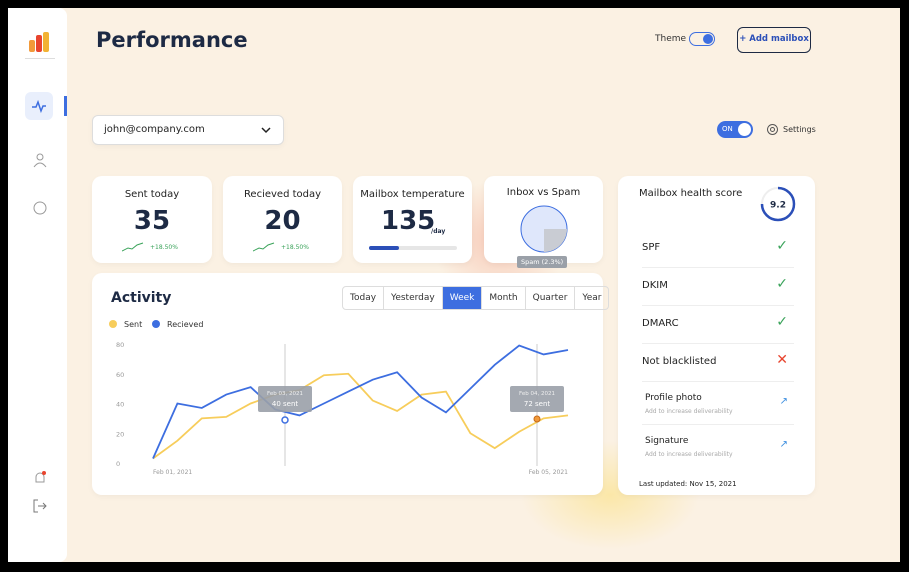  I want to click on mailbox-select: john@company.com, so click(188, 130).